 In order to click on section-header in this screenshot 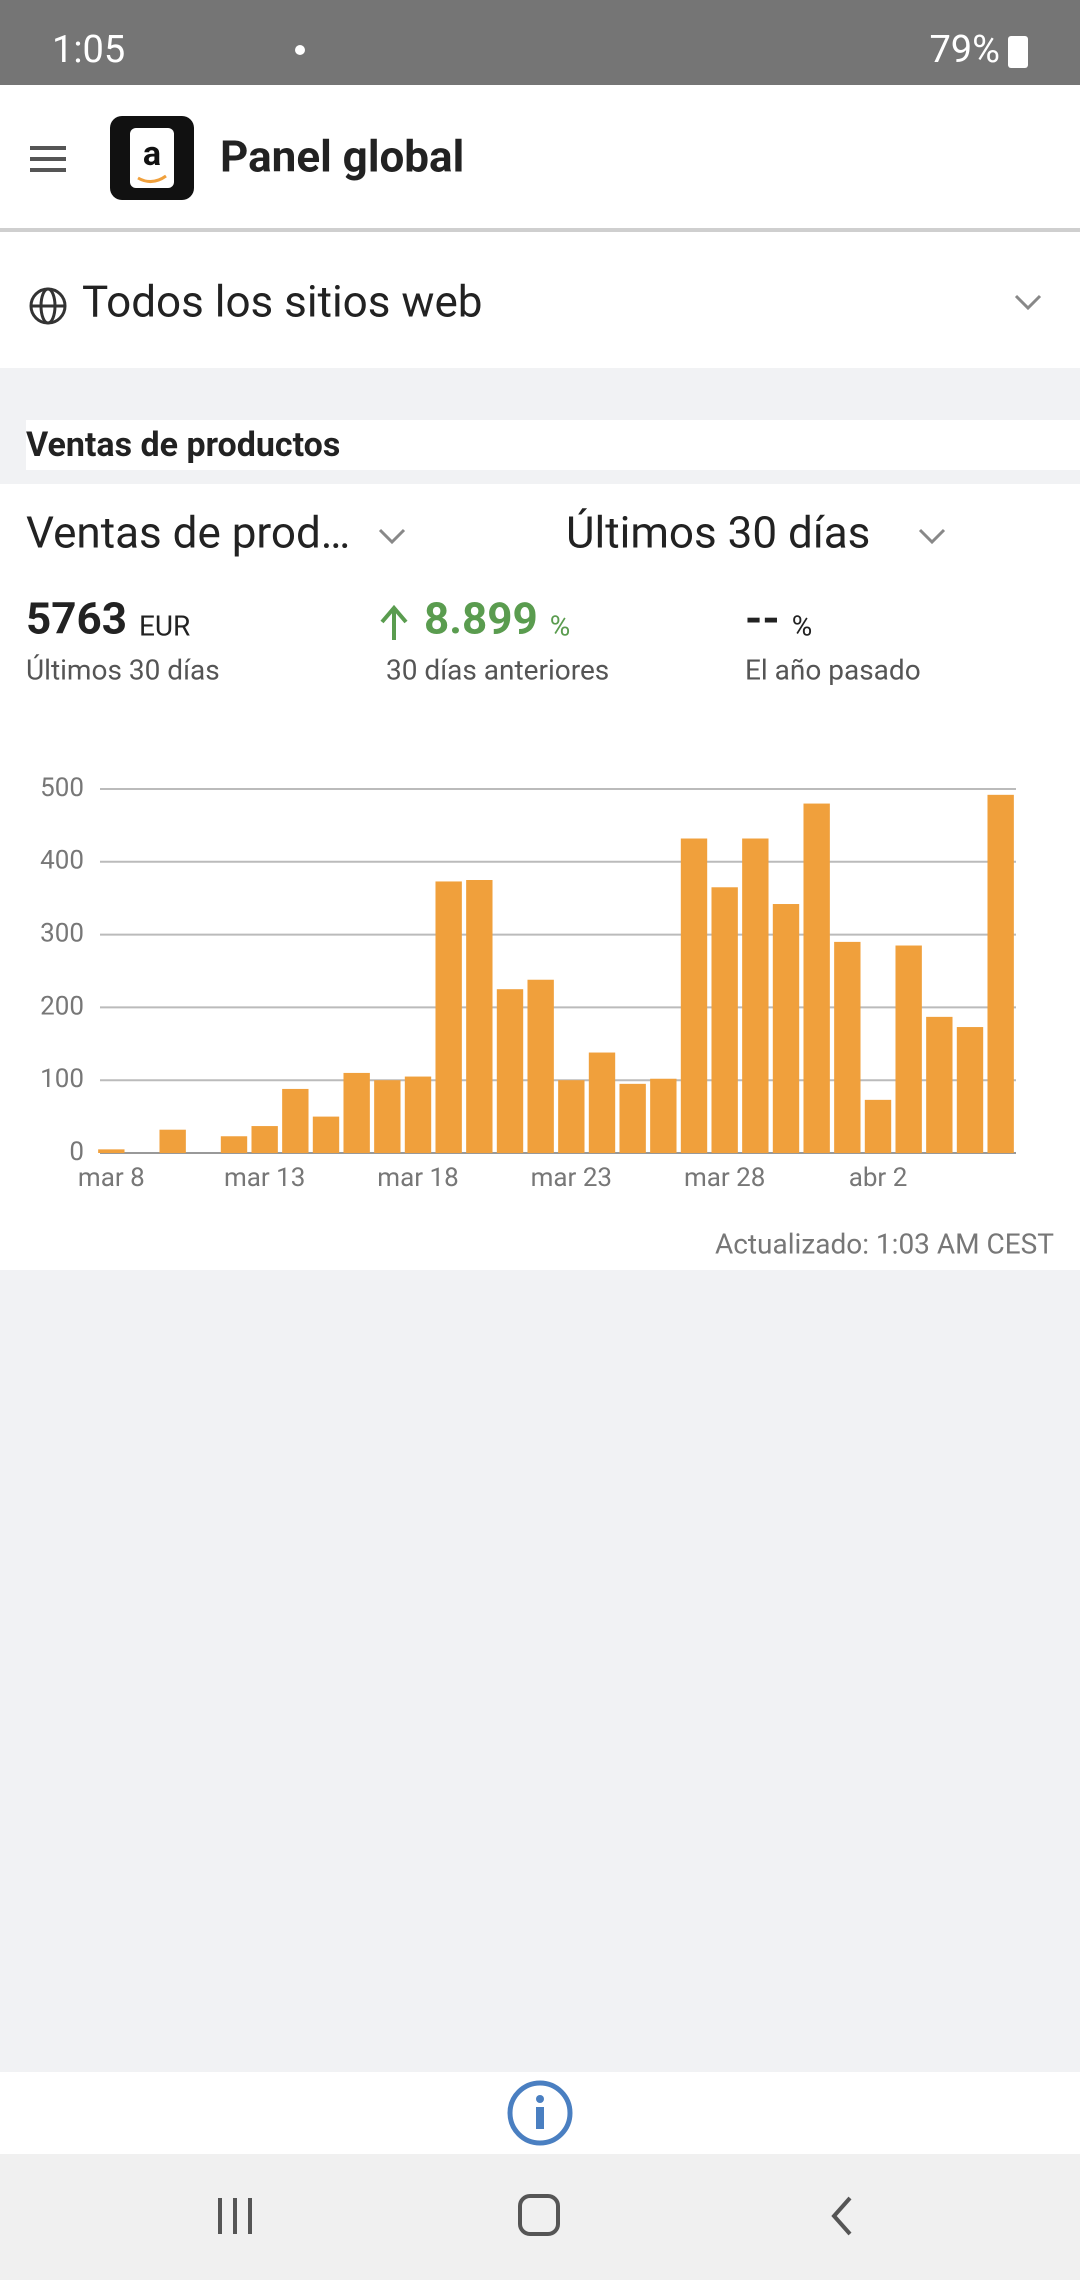, I will do `click(553, 445)`.